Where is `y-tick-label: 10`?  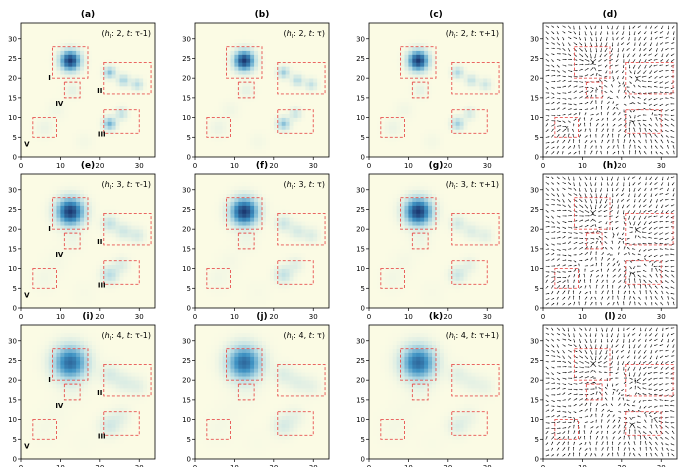
y-tick-label: 10 is located at coordinates (12, 118).